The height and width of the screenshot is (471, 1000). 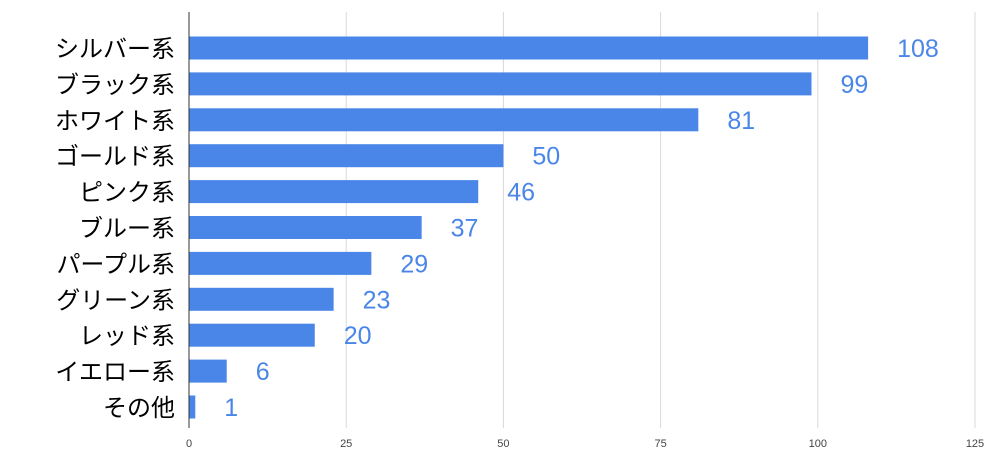 What do you see at coordinates (115, 85) in the screenshot?
I see `category-label: ブラック系` at bounding box center [115, 85].